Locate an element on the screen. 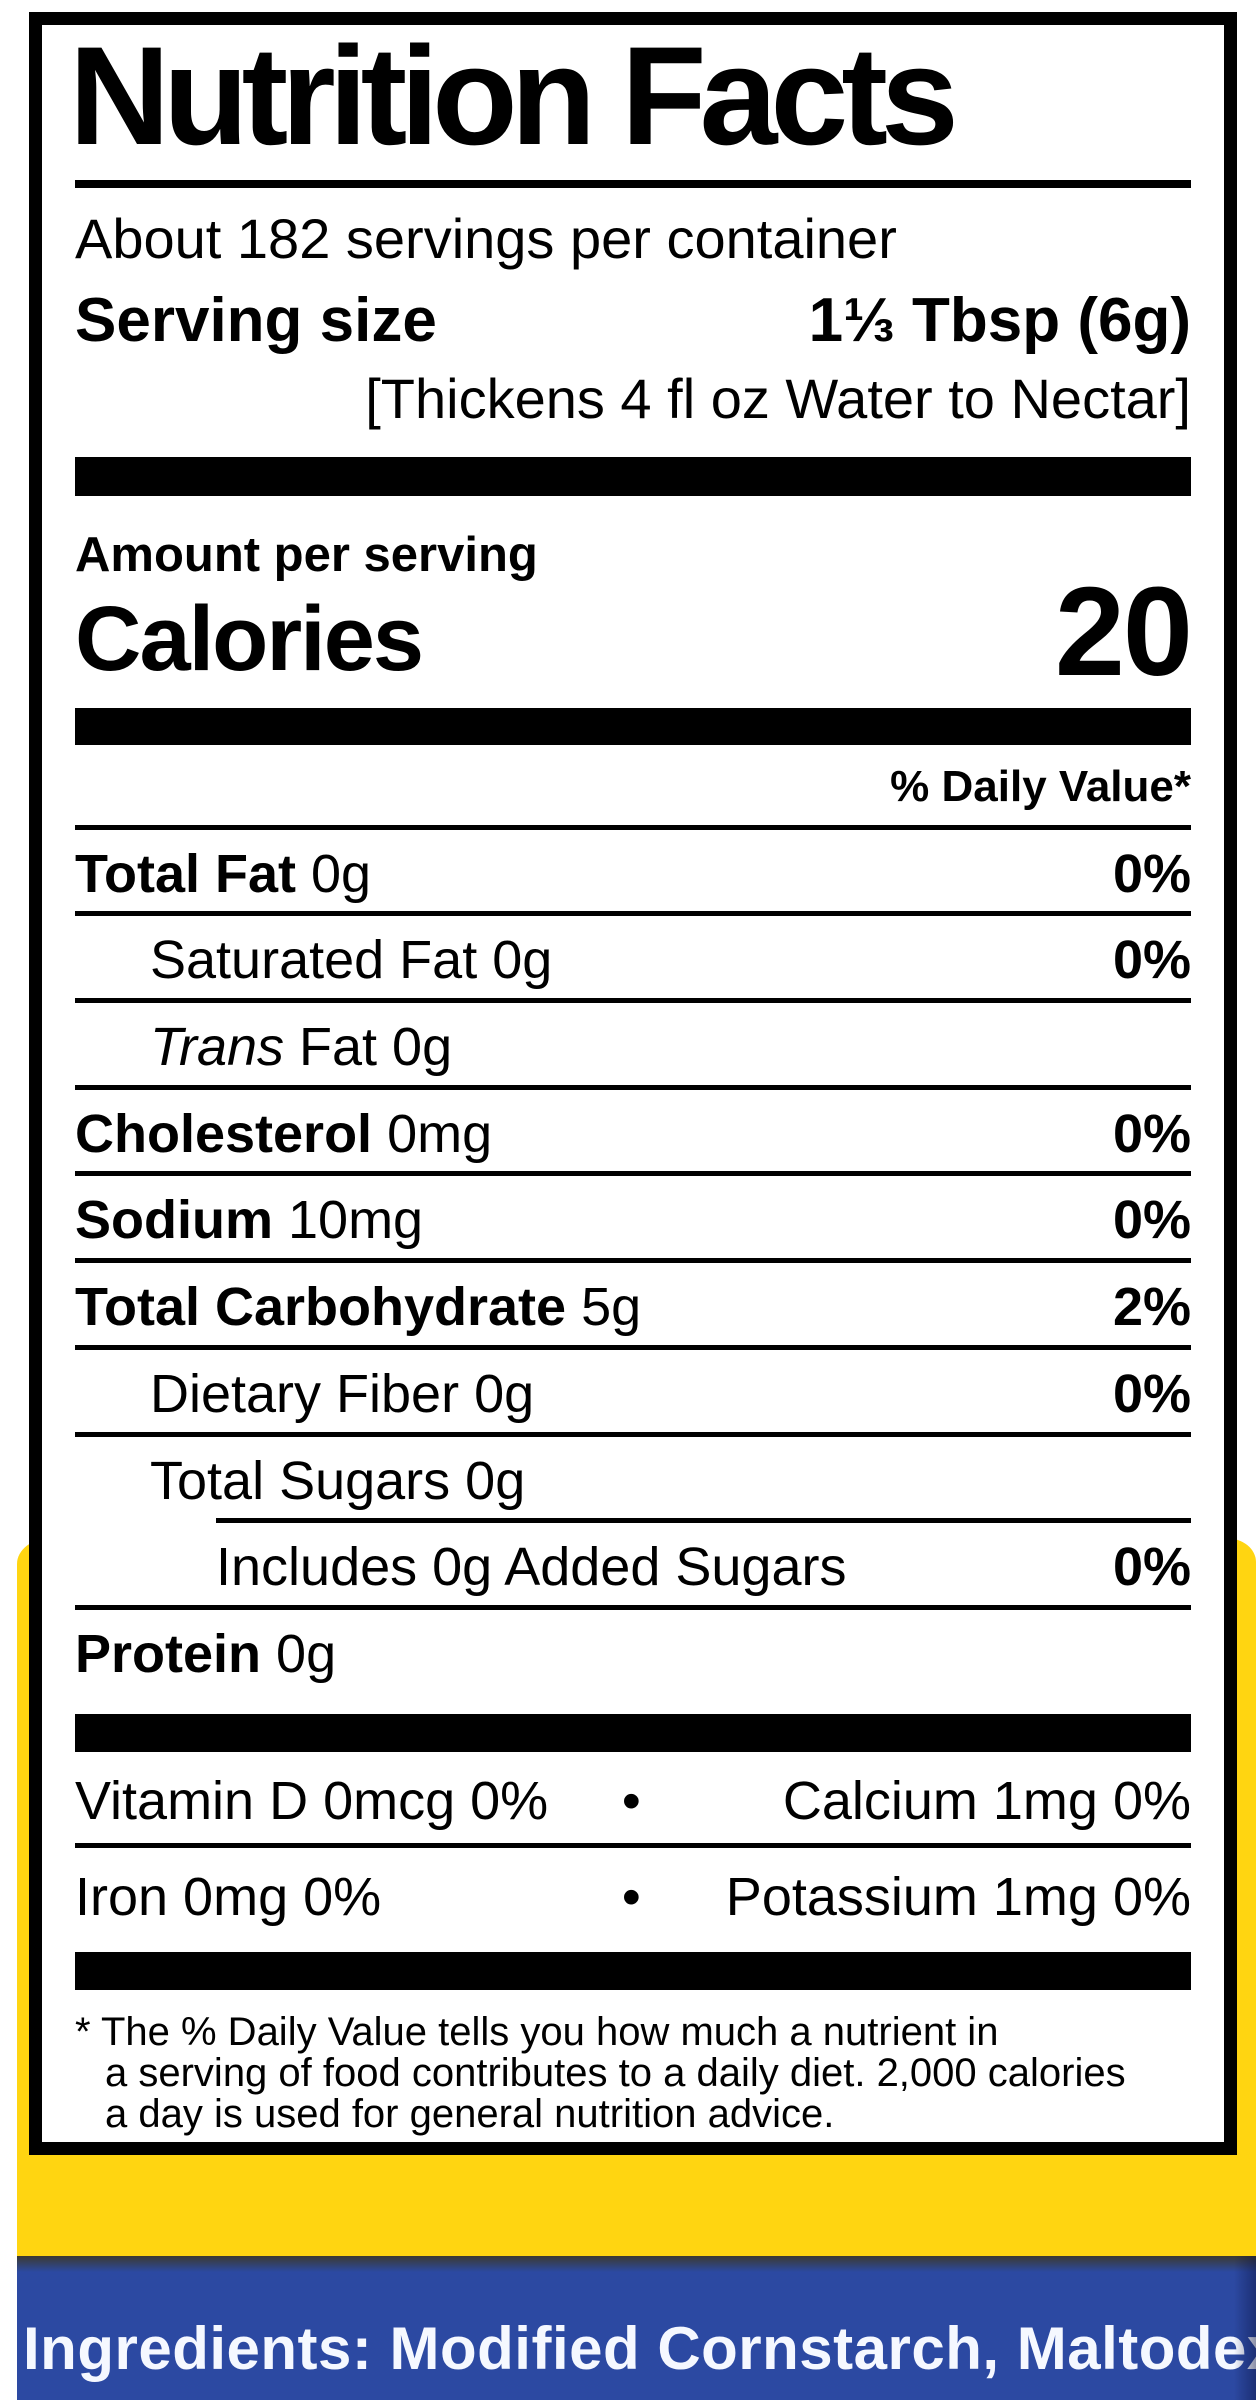 Image resolution: width=1256 pixels, height=2400 pixels. micronutrient-row-1: Vitamin D 0mcg 0% • Calcium 1mg 0% is located at coordinates (633, 1800).